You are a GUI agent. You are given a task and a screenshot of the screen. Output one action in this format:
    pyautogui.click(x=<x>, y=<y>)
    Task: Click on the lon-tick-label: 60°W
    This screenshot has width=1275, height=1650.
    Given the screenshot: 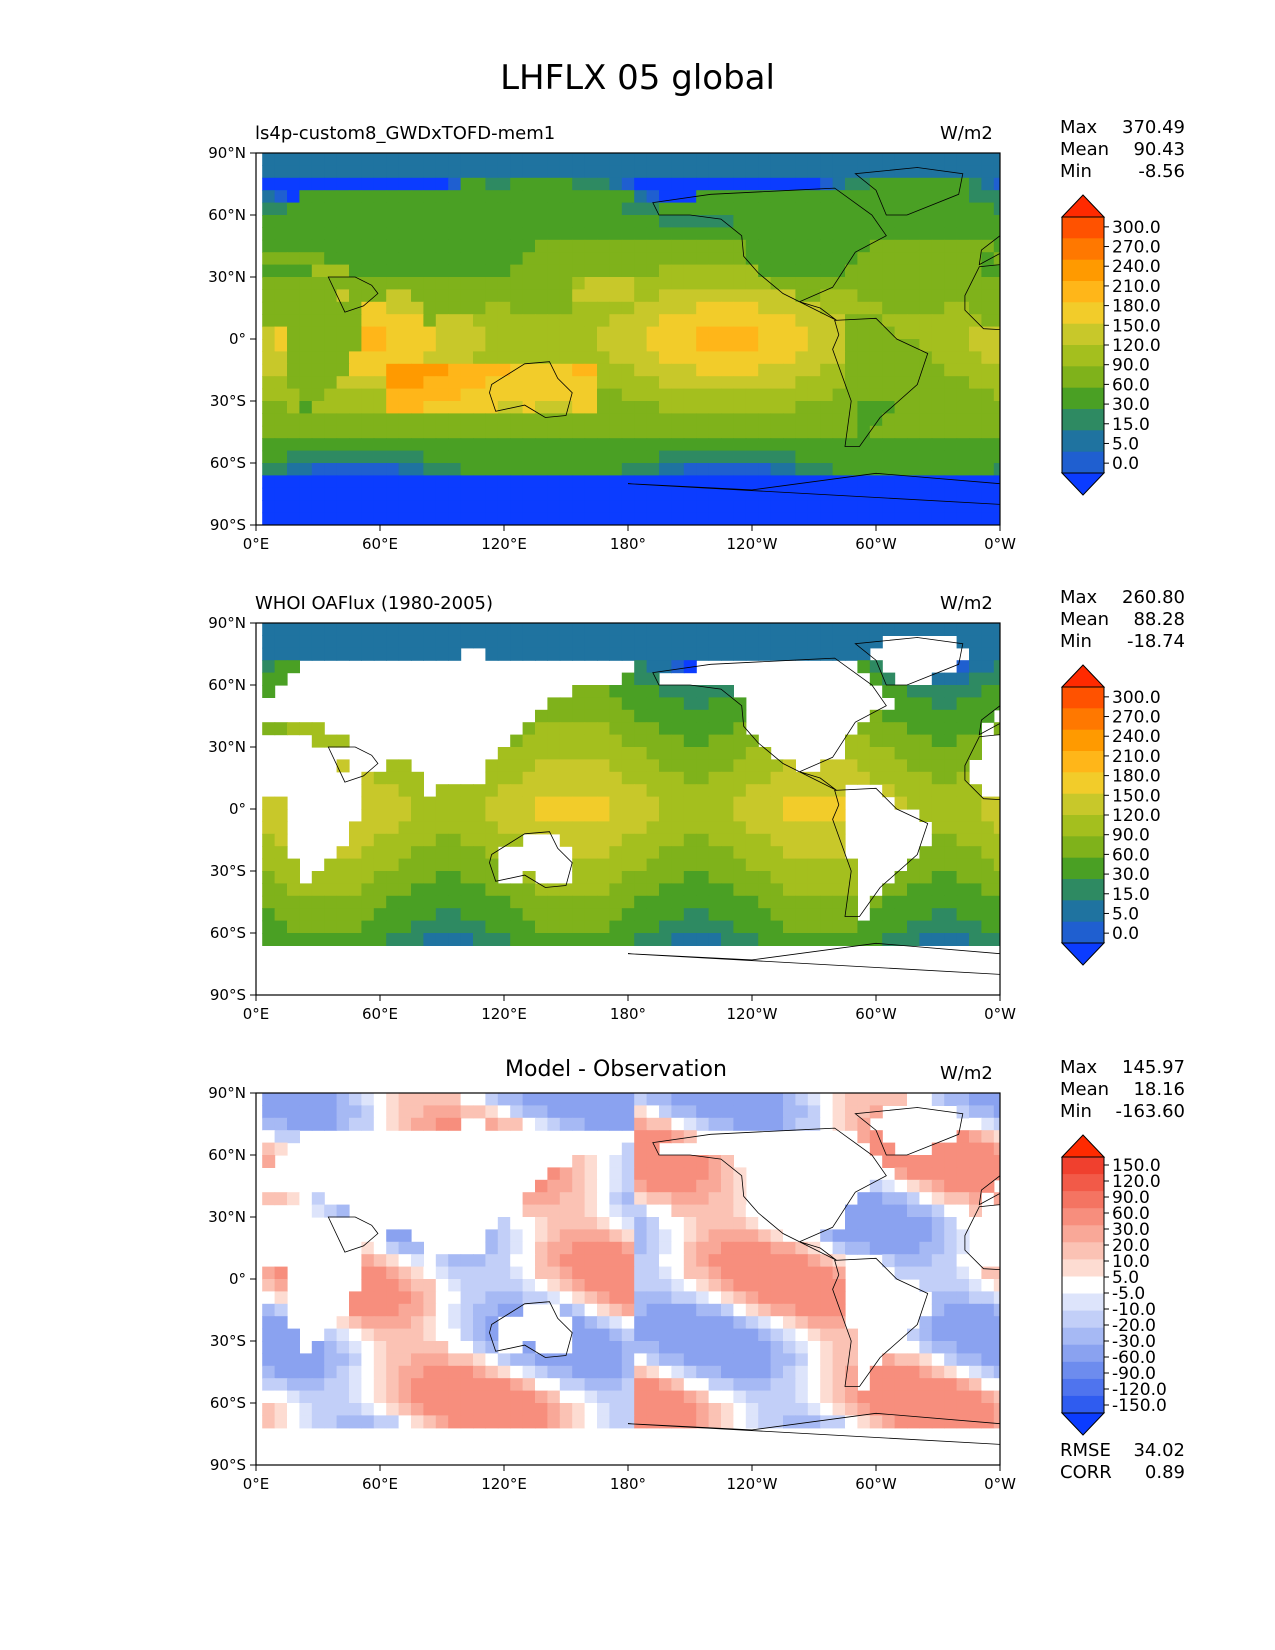 What is the action you would take?
    pyautogui.click(x=876, y=1014)
    